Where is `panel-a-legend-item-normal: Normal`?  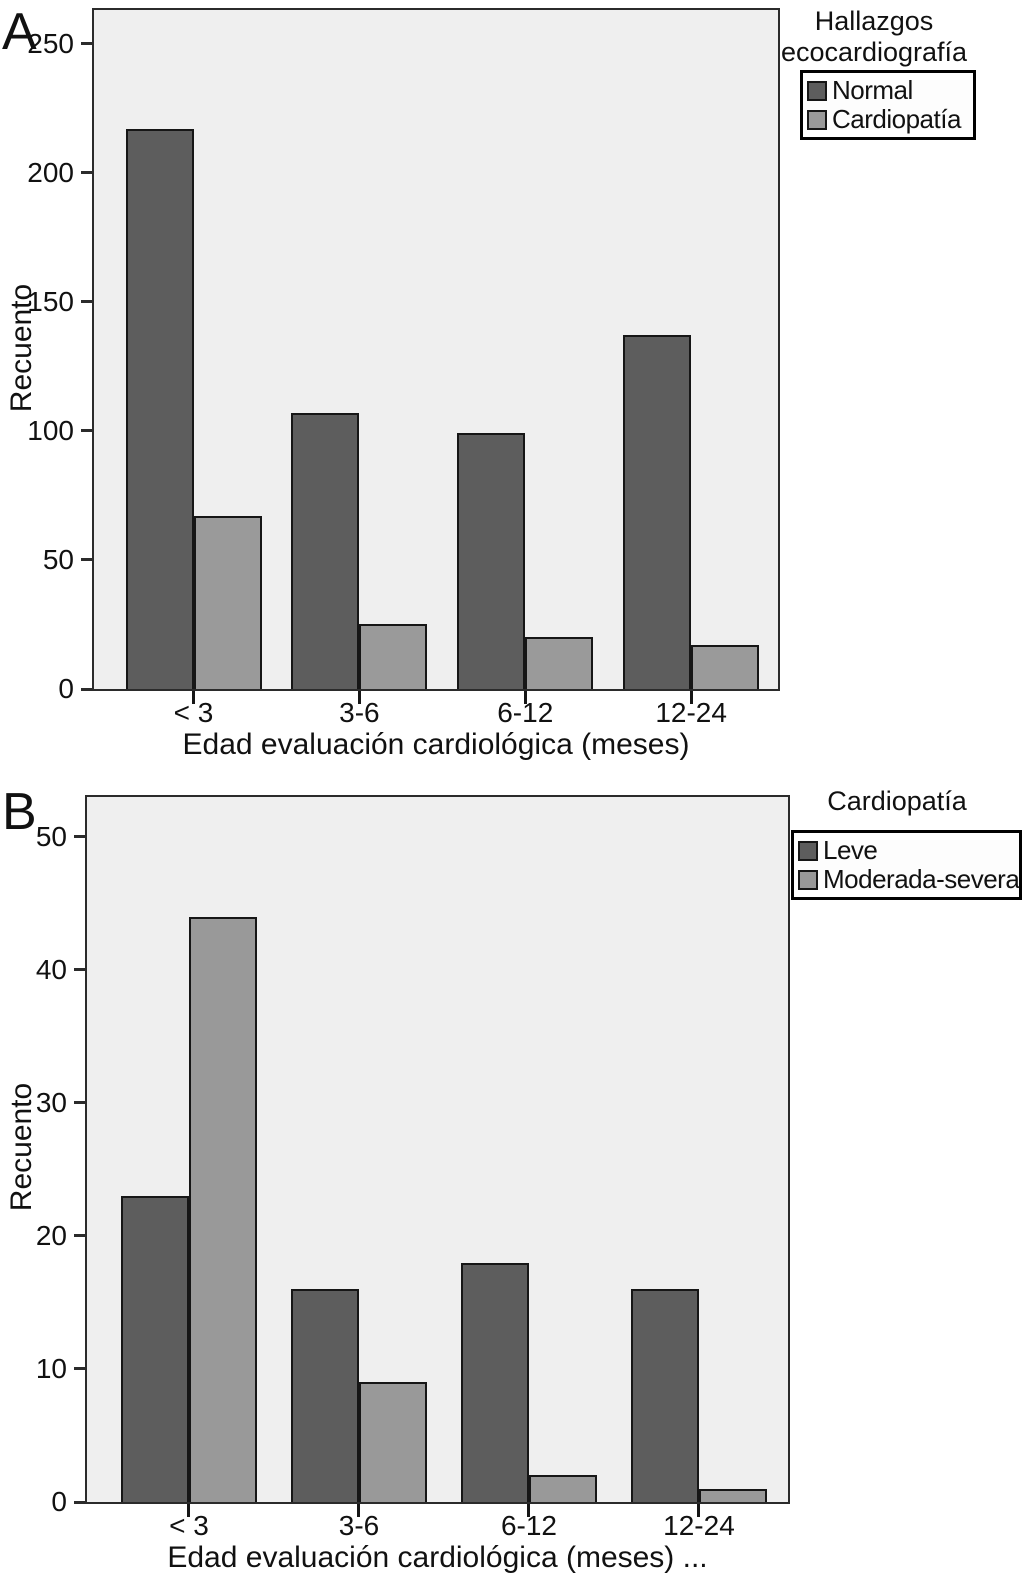 panel-a-legend-item-normal: Normal is located at coordinates (888, 90).